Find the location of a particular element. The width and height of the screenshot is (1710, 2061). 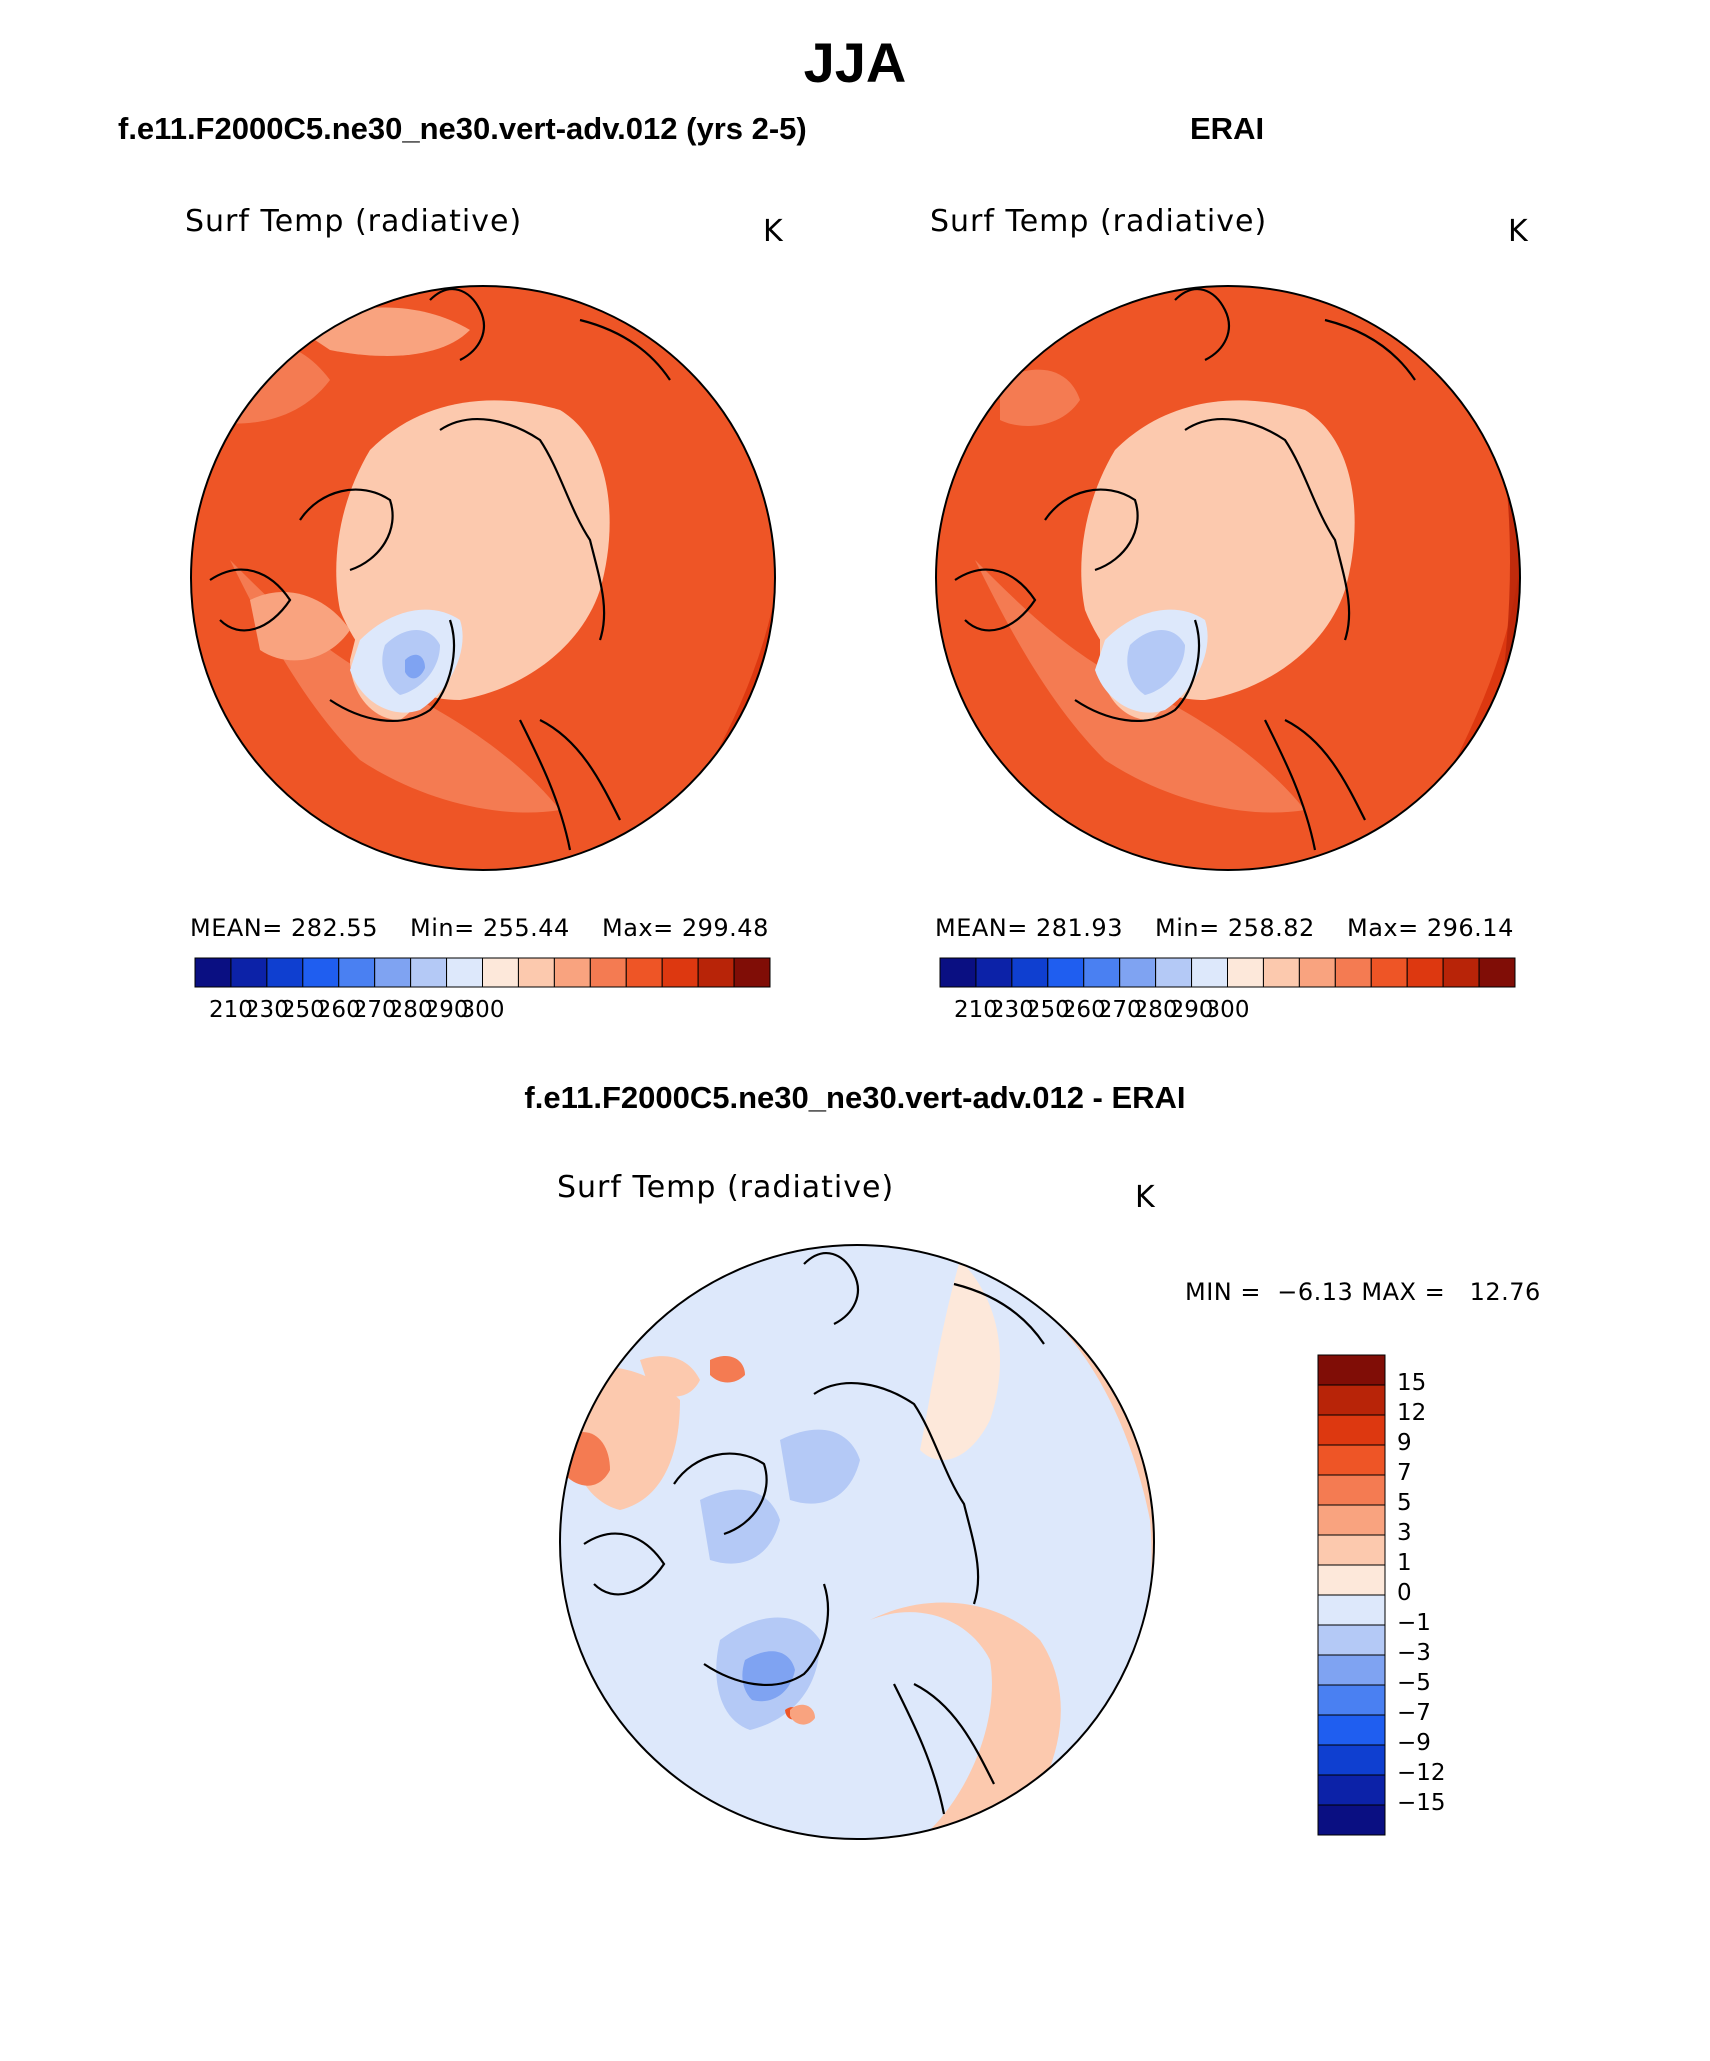

diff-minmax-stat: MIN = −6.13 MAX = 12.76 is located at coordinates (1363, 1292).